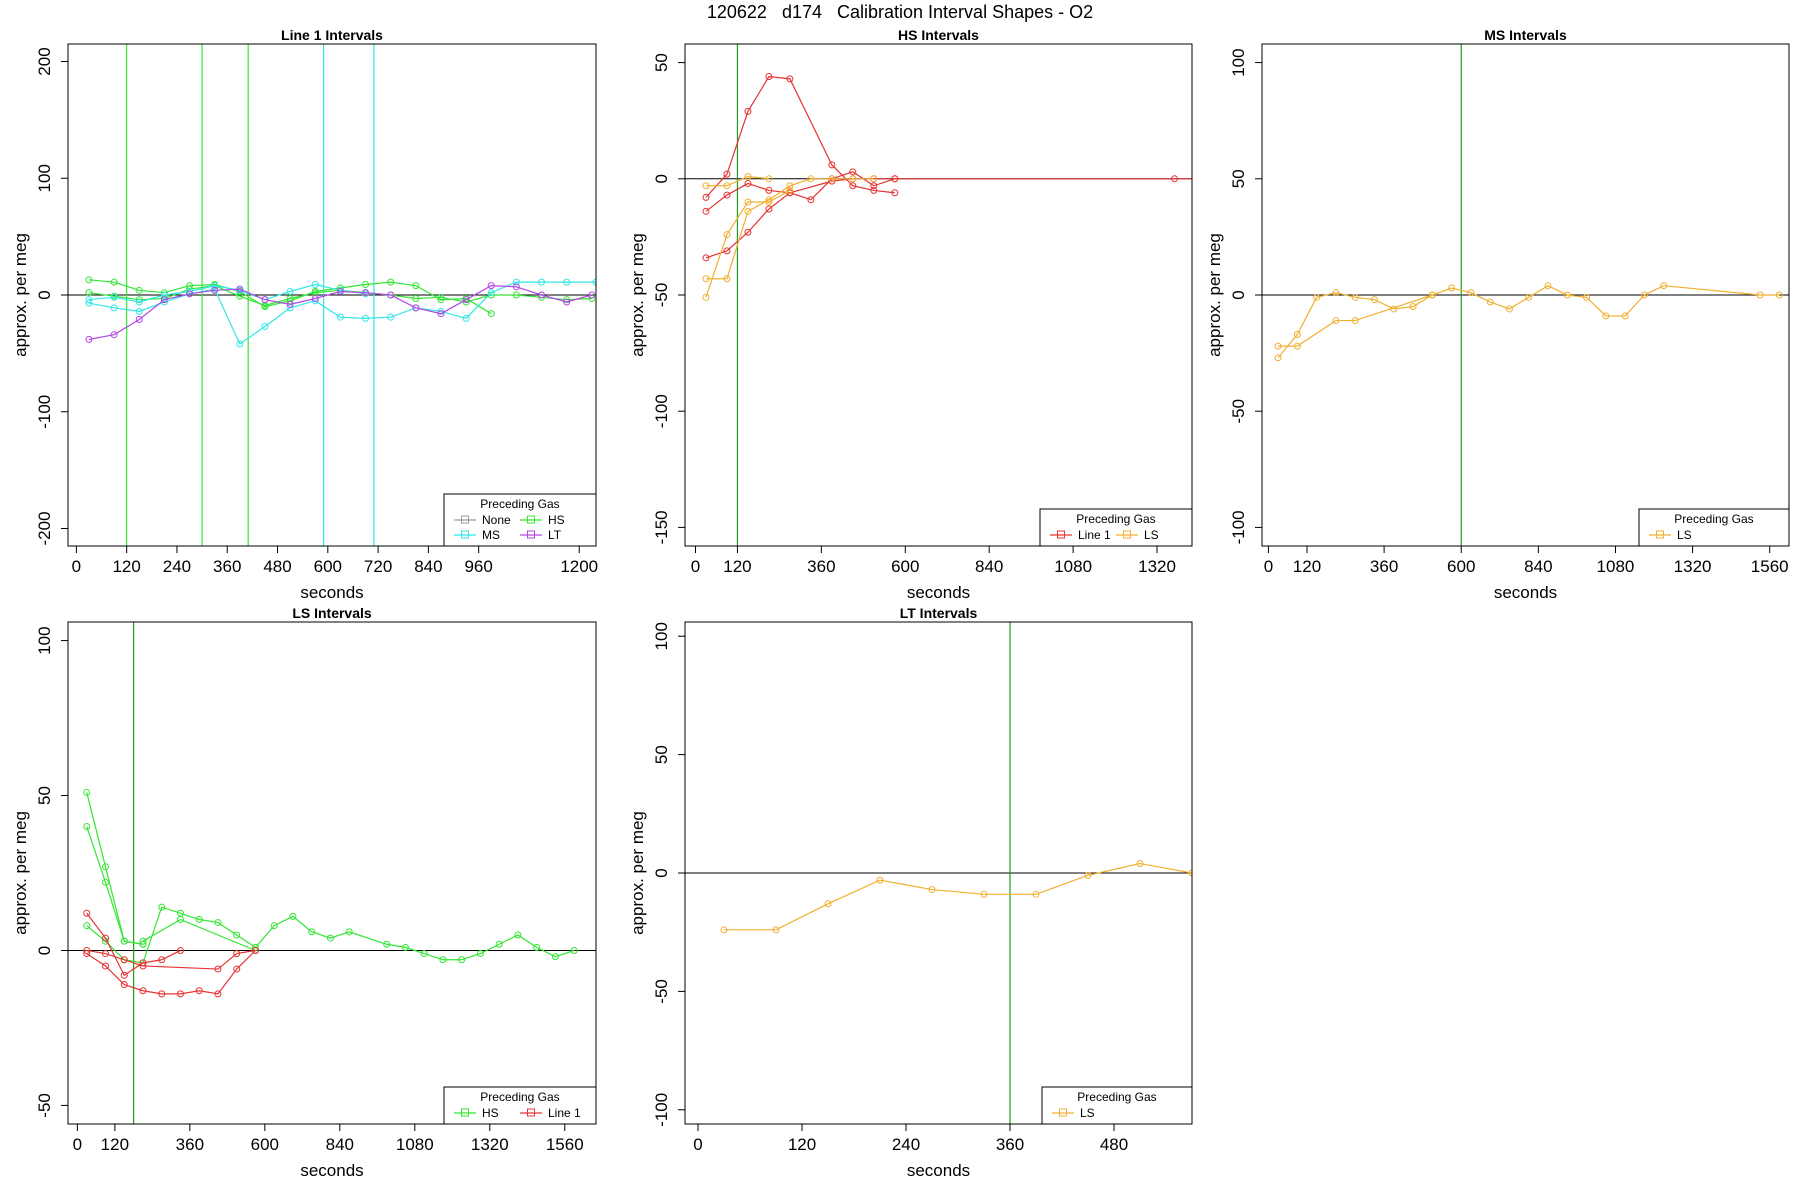 This screenshot has width=1800, height=1200. What do you see at coordinates (565, 1144) in the screenshot?
I see `x-tick-label: 1560` at bounding box center [565, 1144].